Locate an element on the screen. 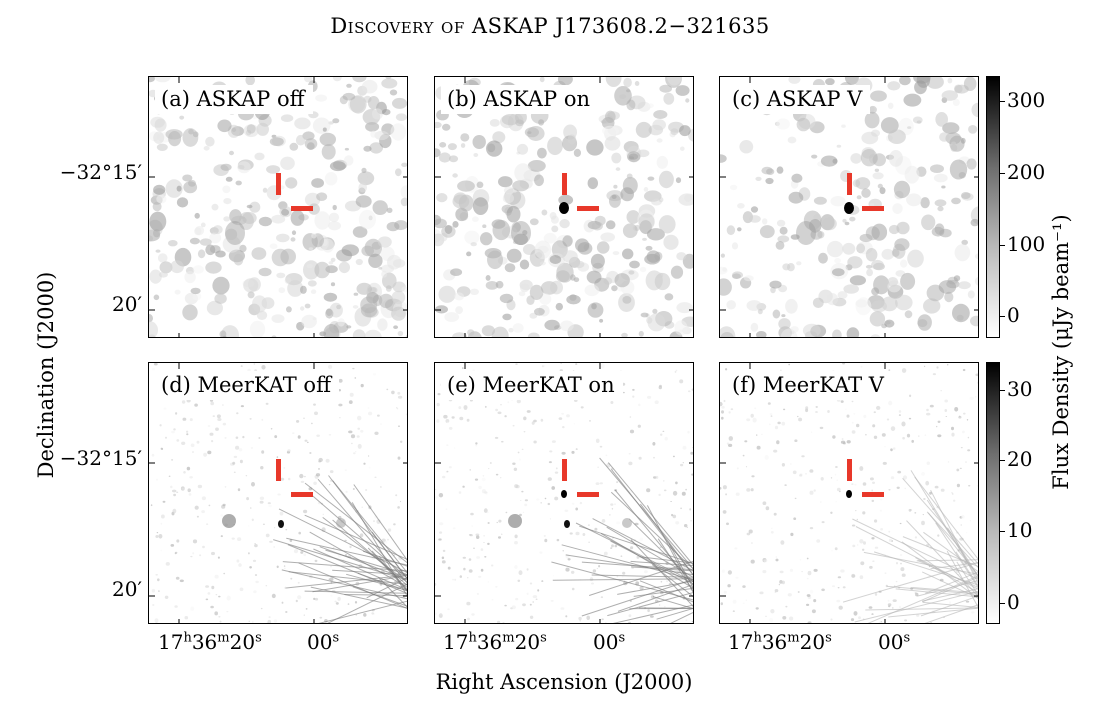  extended-source is located at coordinates (229, 521).